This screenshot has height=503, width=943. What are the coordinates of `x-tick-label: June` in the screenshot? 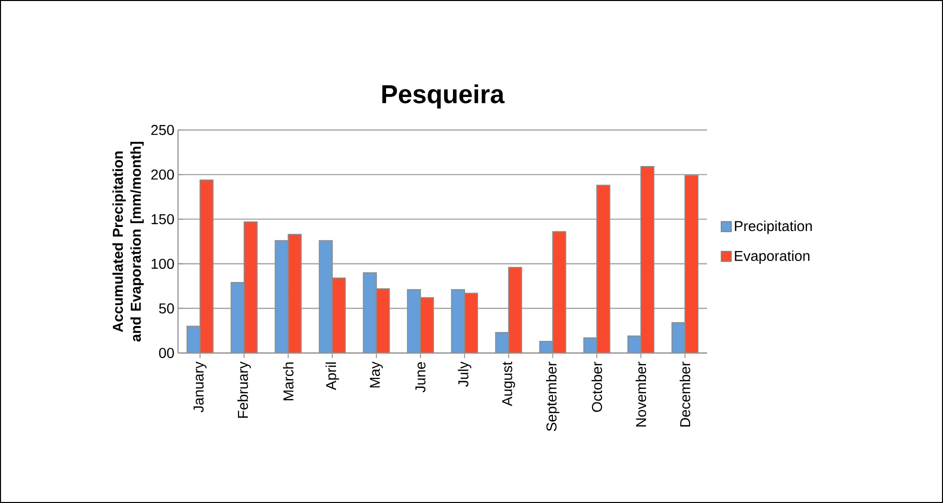 It's located at (420, 377).